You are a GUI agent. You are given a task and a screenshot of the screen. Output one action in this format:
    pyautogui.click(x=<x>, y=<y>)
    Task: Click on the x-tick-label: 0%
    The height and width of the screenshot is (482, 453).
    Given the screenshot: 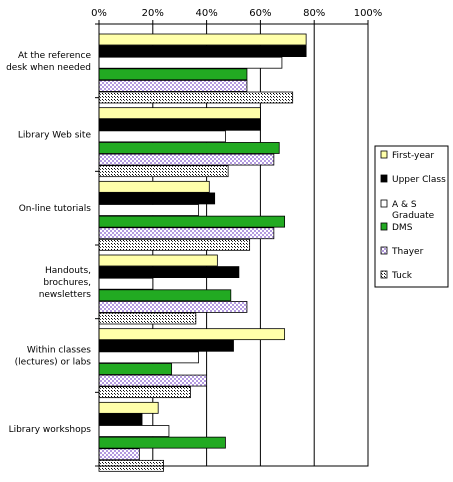 What is the action you would take?
    pyautogui.click(x=99, y=13)
    